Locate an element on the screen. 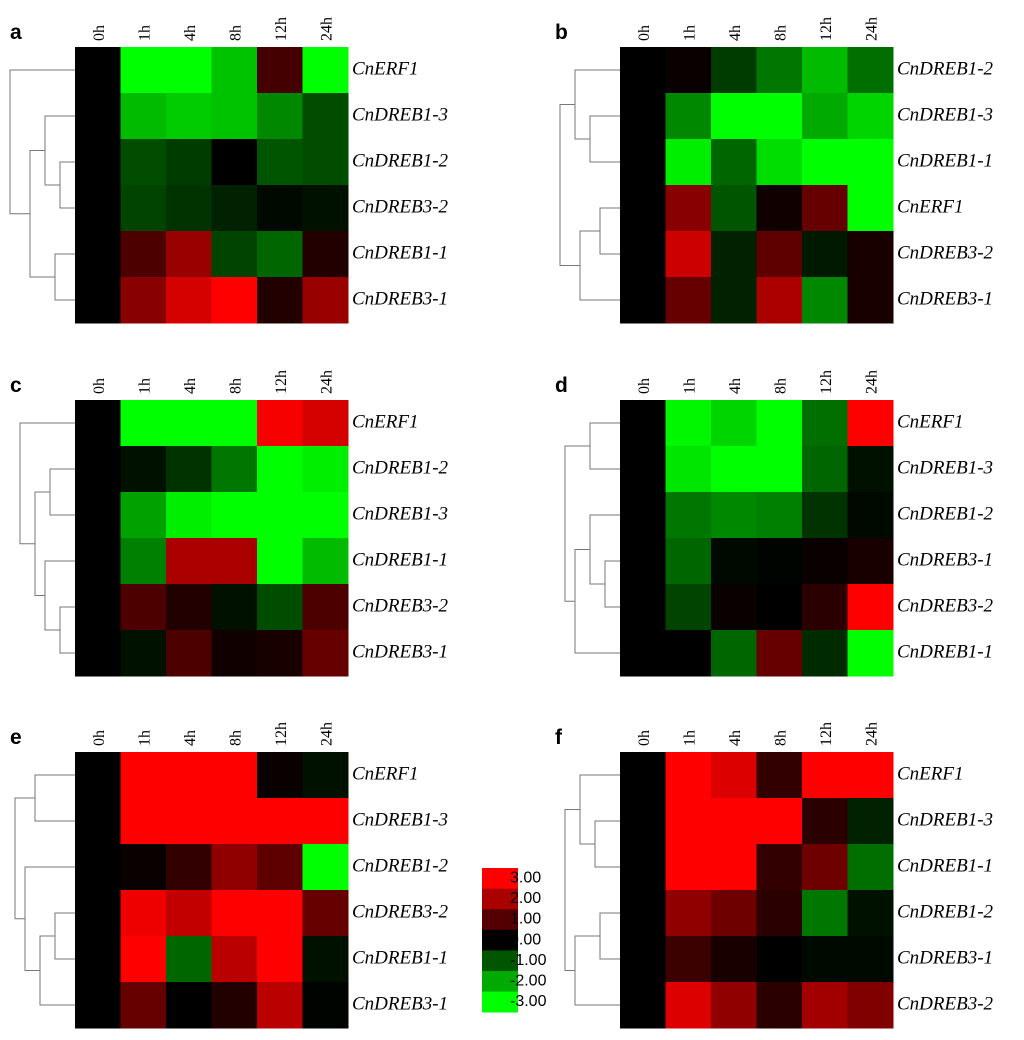 The image size is (1024, 1040). row-label: CnERF1 is located at coordinates (930, 421).